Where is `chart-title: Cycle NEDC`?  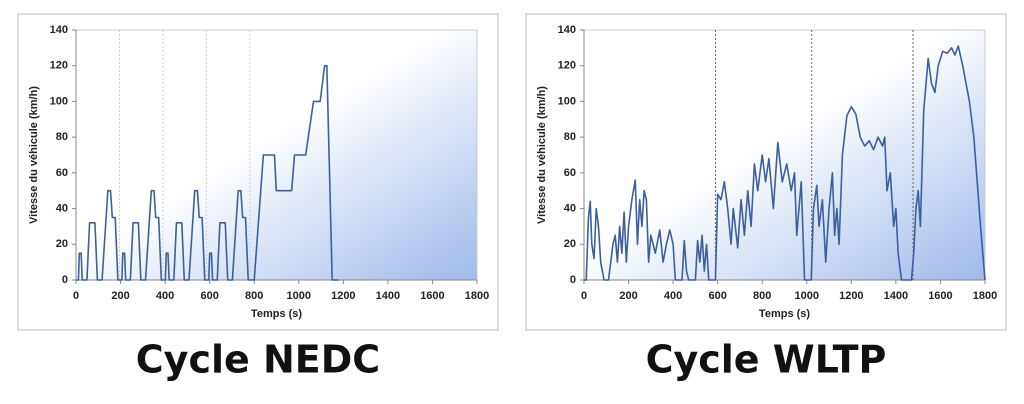 chart-title: Cycle NEDC is located at coordinates (258, 360).